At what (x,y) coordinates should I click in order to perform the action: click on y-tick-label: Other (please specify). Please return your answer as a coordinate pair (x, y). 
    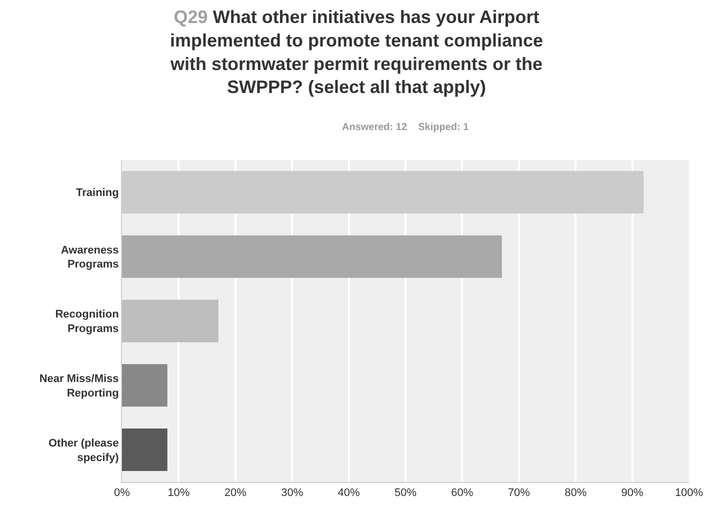
    Looking at the image, I should click on (84, 451).